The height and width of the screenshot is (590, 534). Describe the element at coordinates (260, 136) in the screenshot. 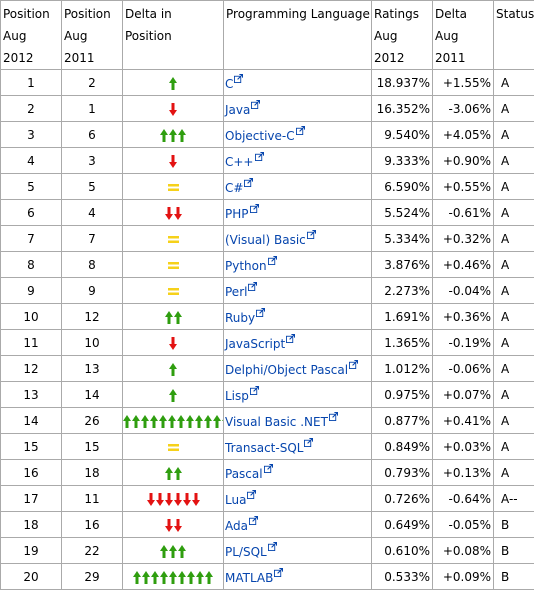

I see `language-link: Objective-C` at that location.